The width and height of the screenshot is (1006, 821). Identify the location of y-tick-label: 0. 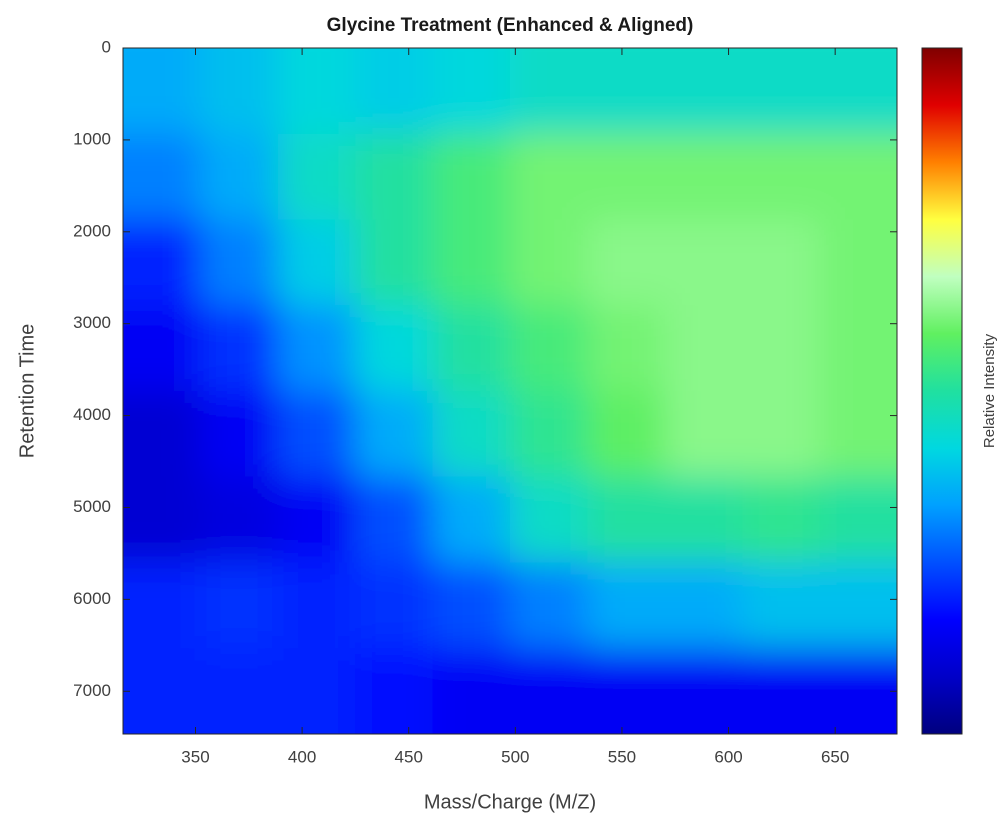
(106, 46).